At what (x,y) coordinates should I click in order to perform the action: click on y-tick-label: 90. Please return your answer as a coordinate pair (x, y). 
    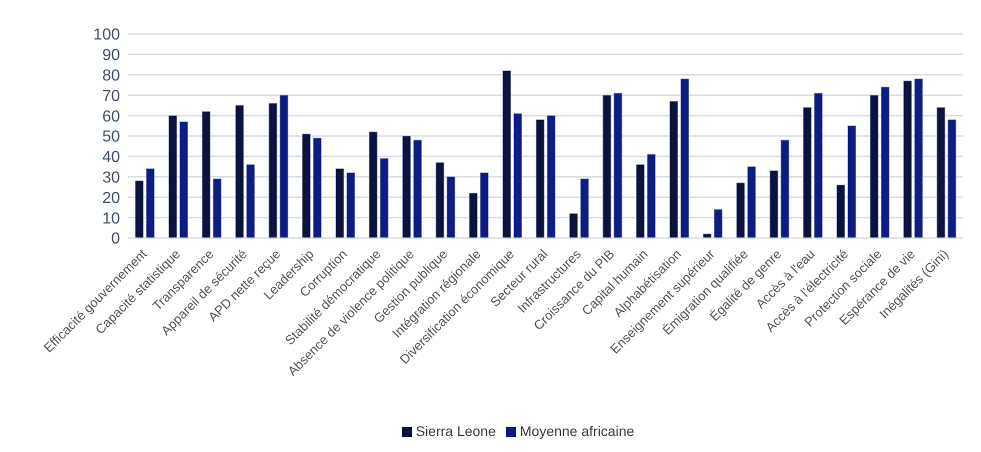
    Looking at the image, I should click on (111, 55).